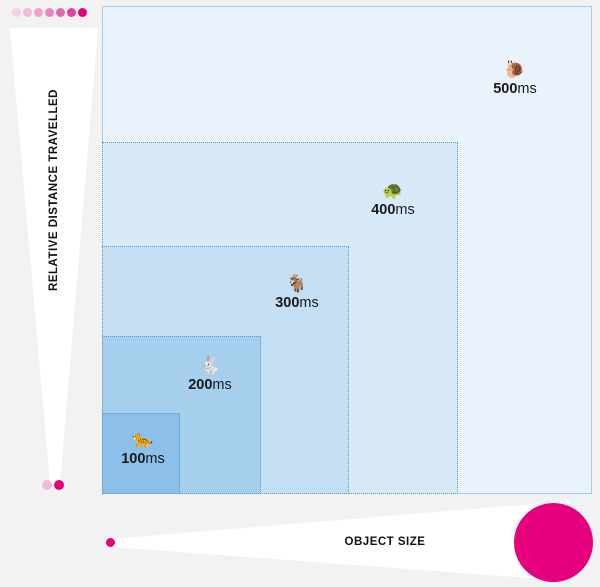 The width and height of the screenshot is (600, 587). I want to click on tier-200ms-label: 200ms, so click(210, 385).